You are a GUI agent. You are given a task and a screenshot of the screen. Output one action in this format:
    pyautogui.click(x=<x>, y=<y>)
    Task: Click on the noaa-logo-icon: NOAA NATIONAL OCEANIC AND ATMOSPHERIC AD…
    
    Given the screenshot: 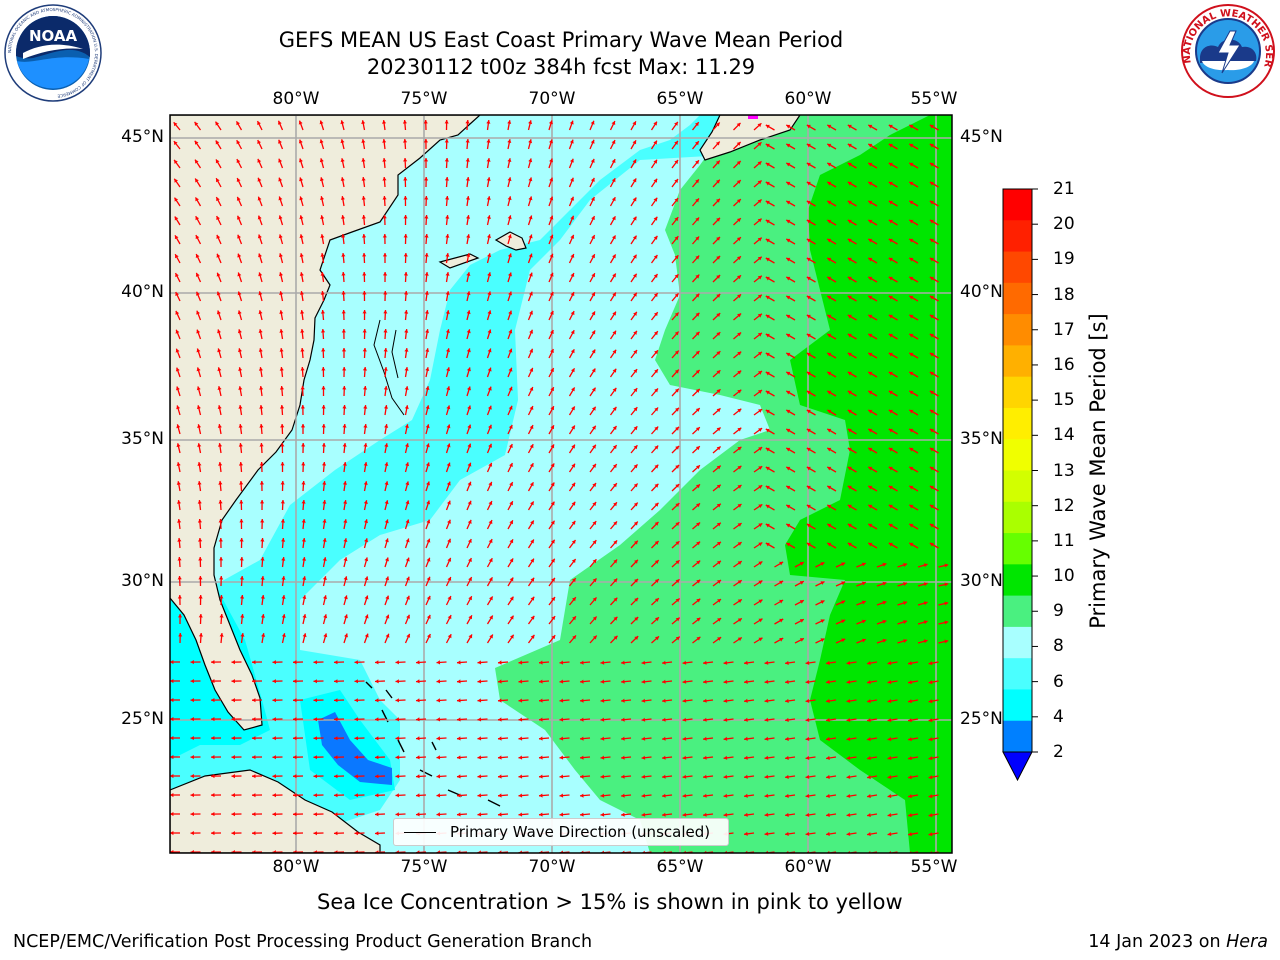 What is the action you would take?
    pyautogui.click(x=53, y=53)
    